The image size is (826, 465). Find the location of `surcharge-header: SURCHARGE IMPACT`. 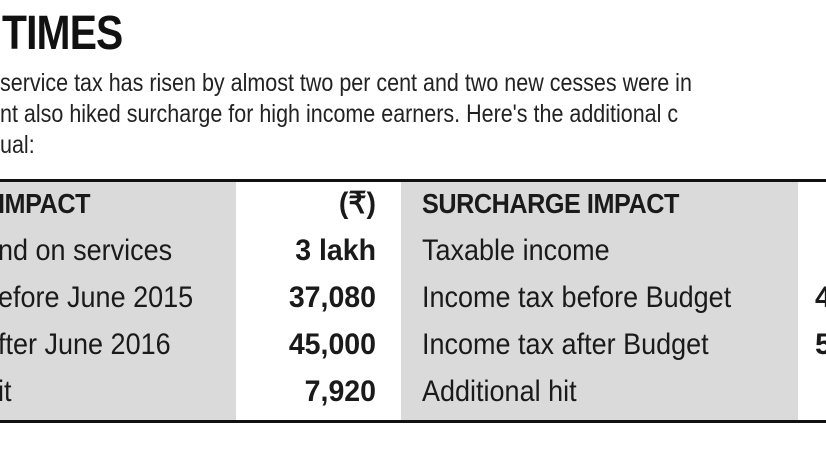

surcharge-header: SURCHARGE IMPACT is located at coordinates (550, 203).